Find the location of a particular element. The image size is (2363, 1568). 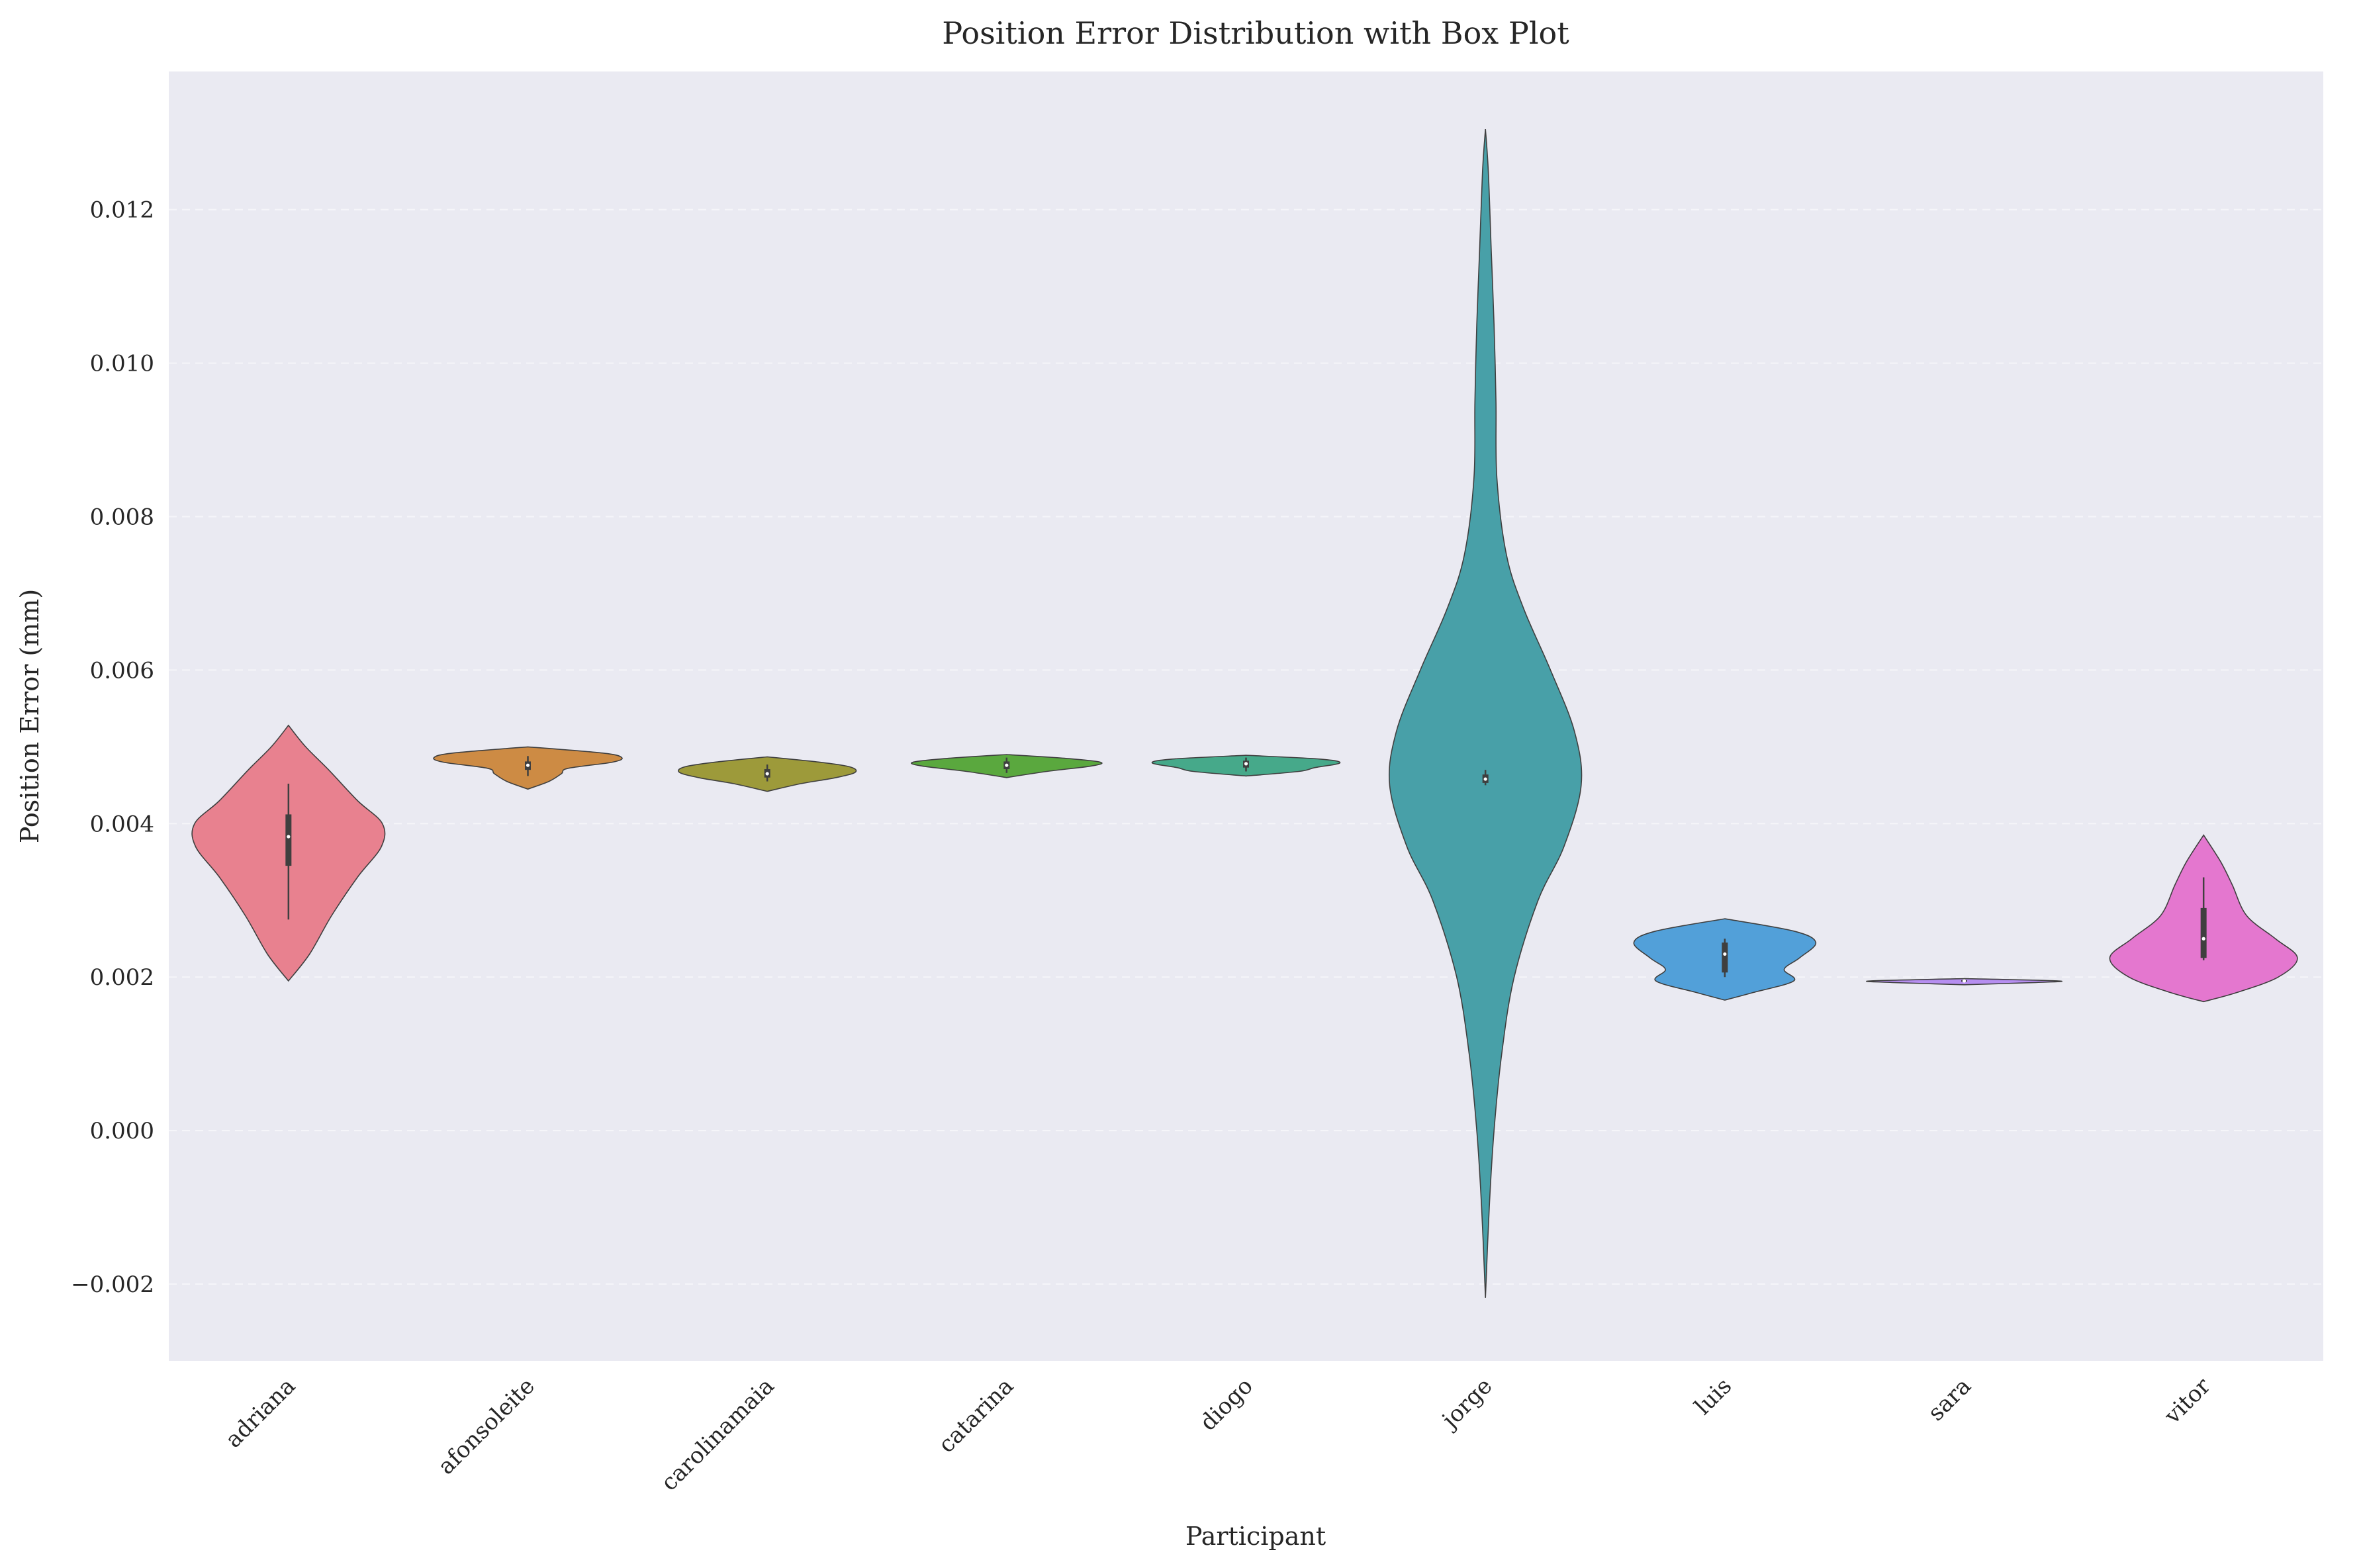

y-tick-label: 0.006 is located at coordinates (122, 670).